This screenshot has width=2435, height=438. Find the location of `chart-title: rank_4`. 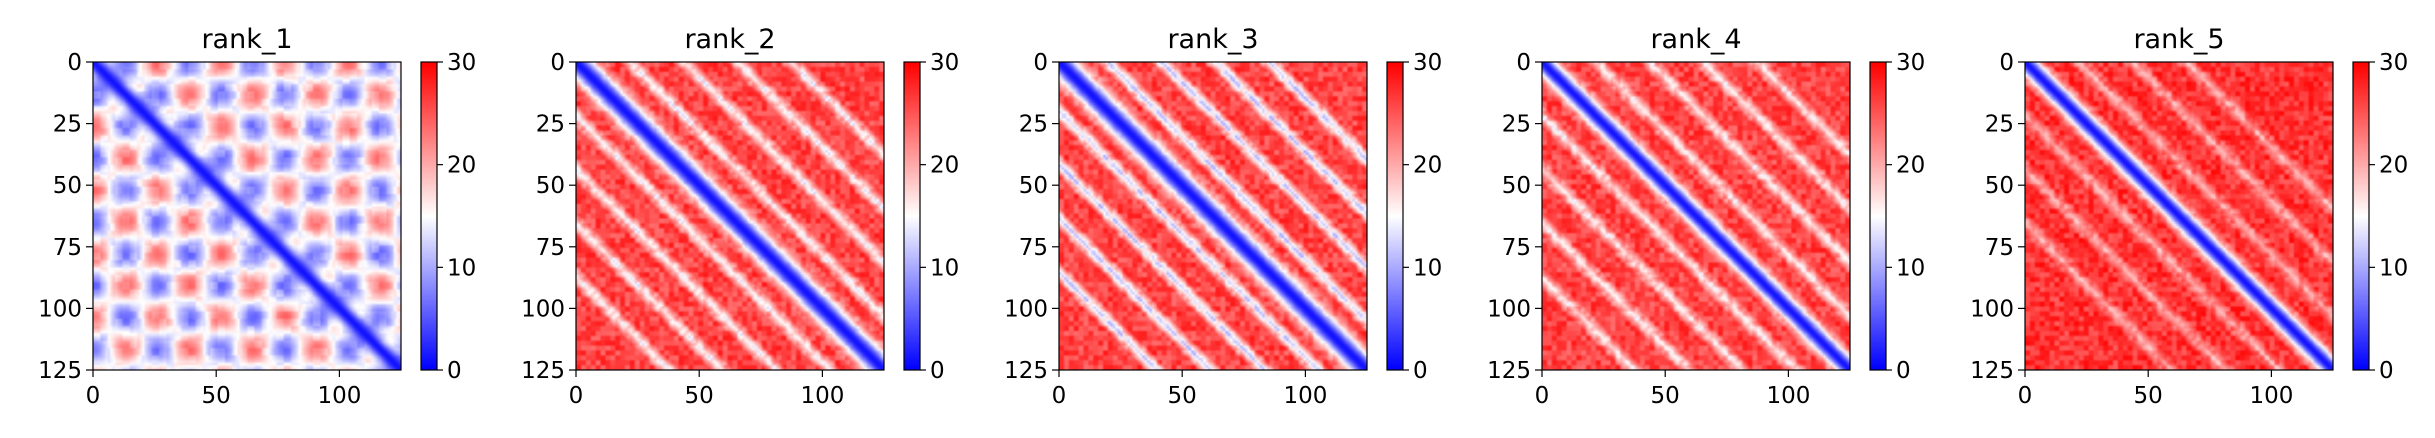

chart-title: rank_4 is located at coordinates (1695, 39).